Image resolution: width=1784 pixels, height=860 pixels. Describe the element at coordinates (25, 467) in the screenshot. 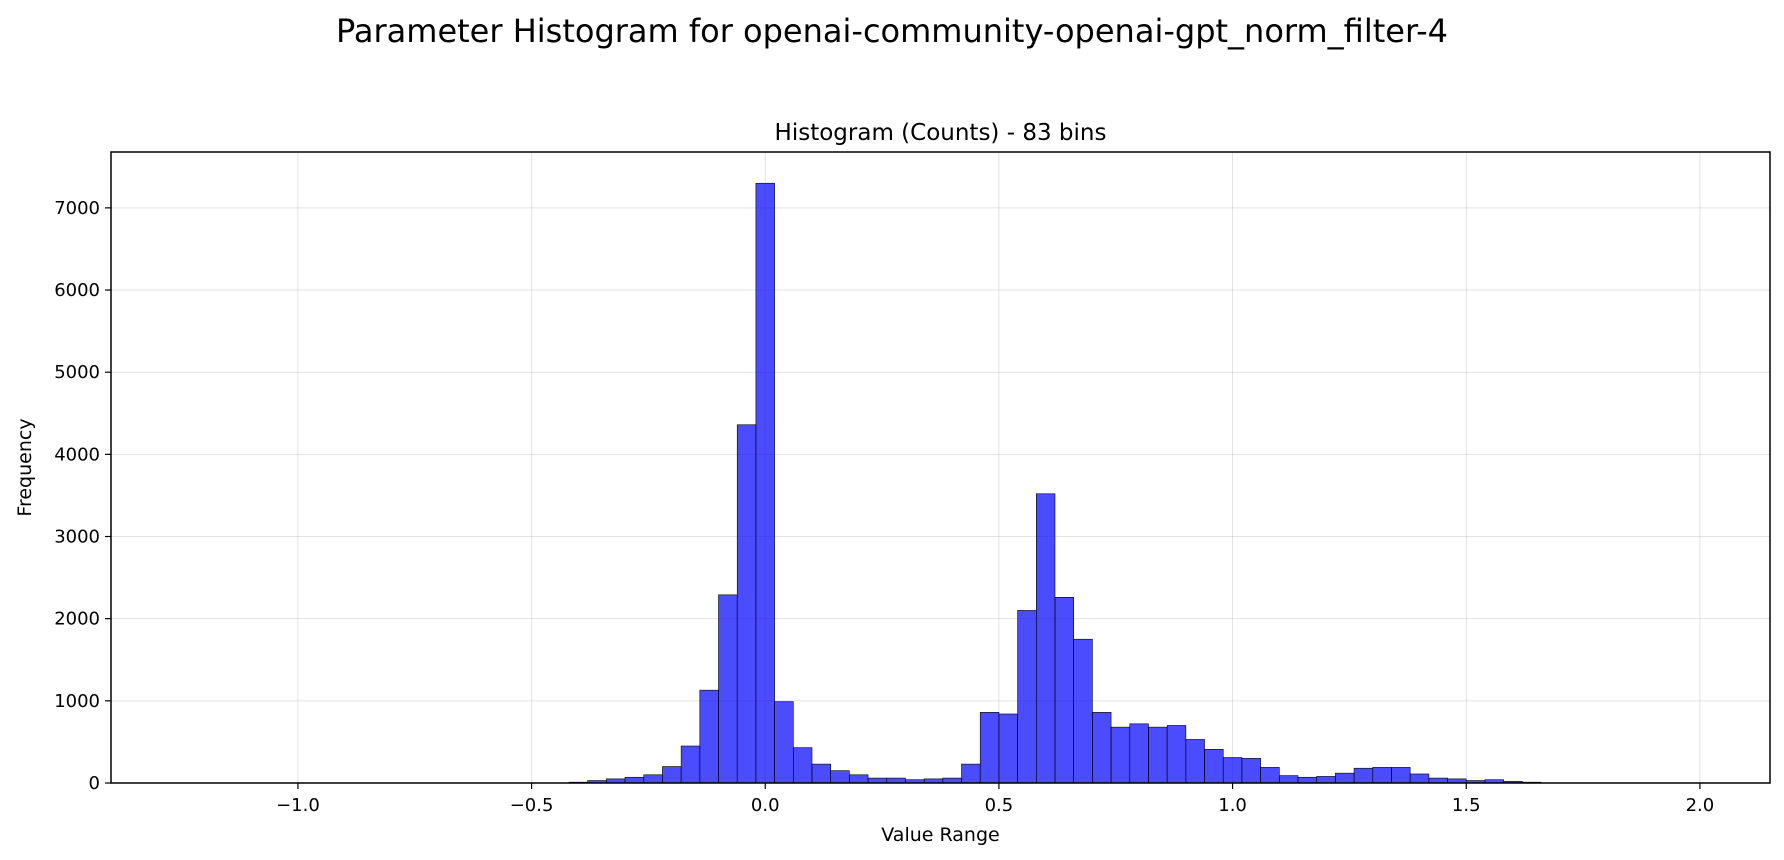

I see `y-axis-label: Frequency` at that location.